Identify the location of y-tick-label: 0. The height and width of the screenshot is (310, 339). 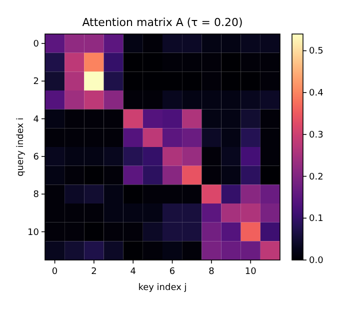
(36, 44).